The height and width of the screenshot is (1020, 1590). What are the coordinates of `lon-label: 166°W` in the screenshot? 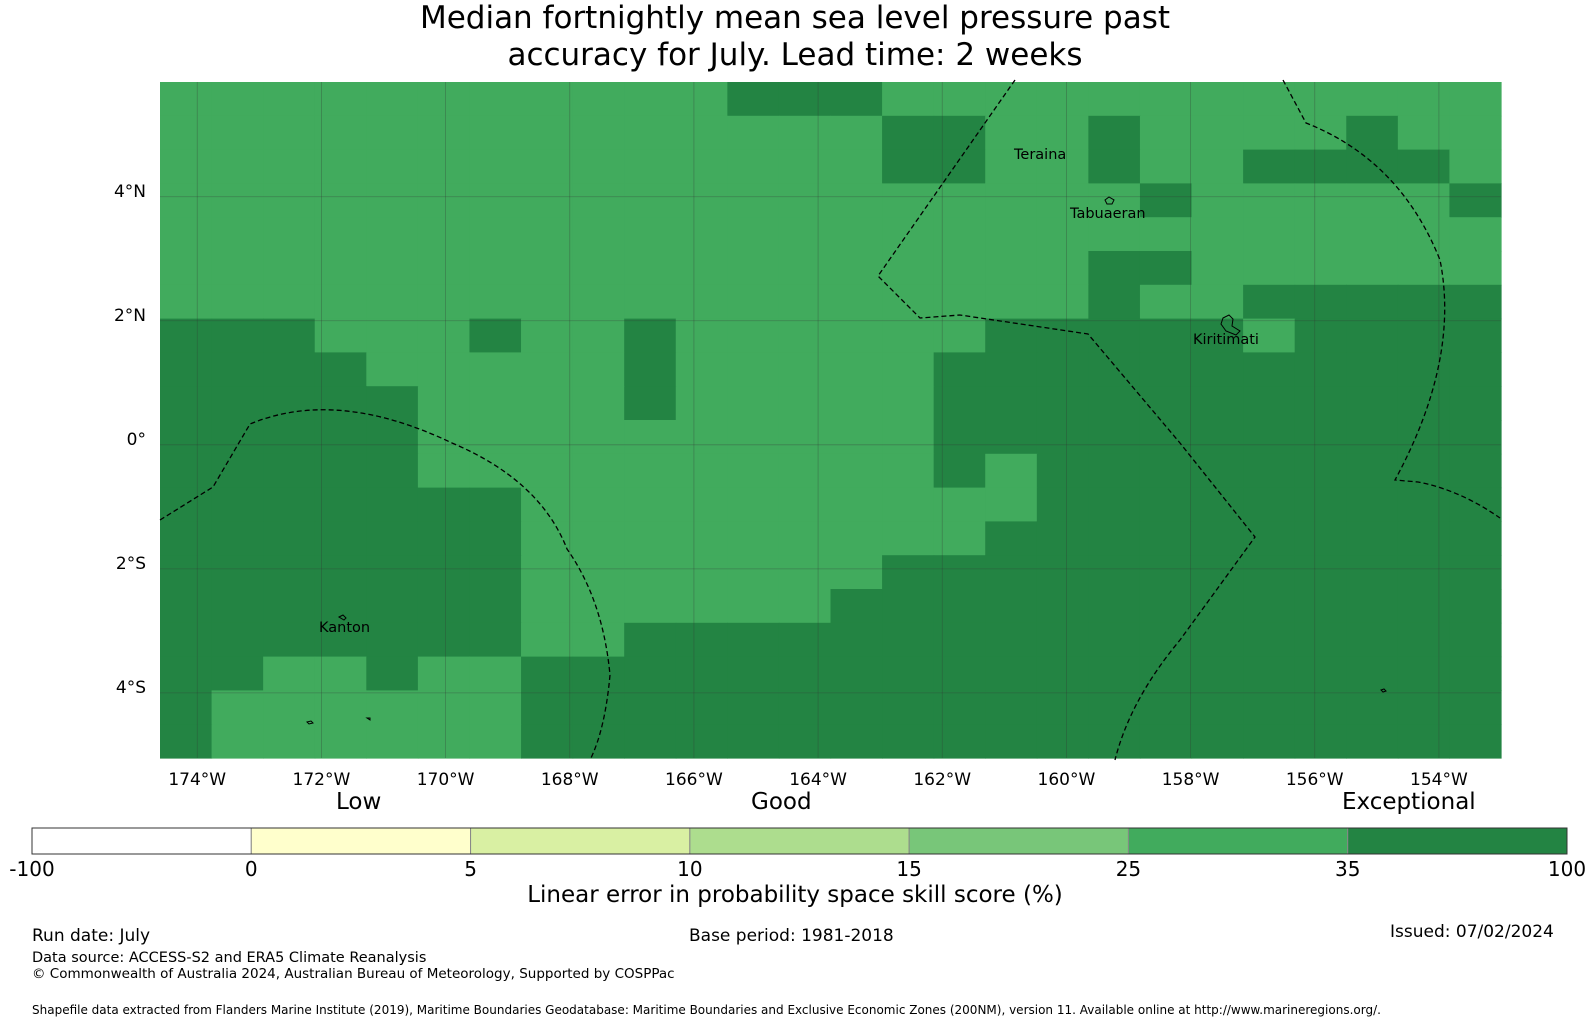 It's located at (694, 780).